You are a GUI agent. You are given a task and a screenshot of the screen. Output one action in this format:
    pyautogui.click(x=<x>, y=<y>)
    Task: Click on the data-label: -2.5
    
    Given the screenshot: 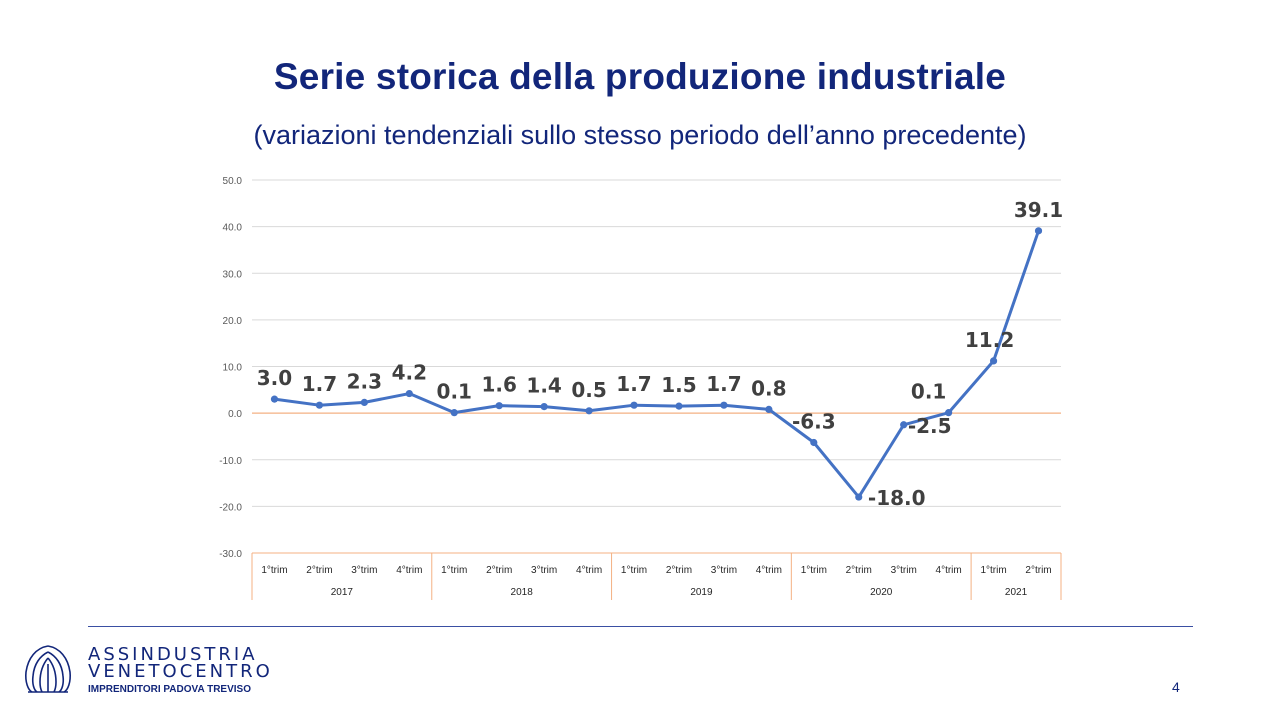 What is the action you would take?
    pyautogui.click(x=930, y=426)
    